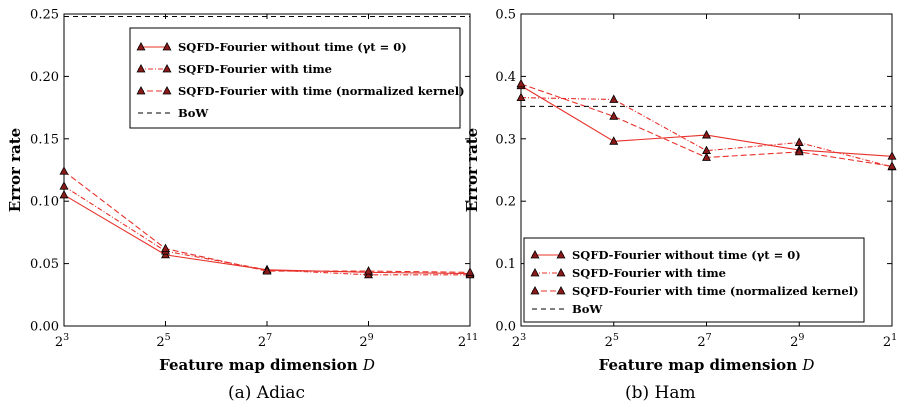  Describe the element at coordinates (505, 327) in the screenshot. I see `y-tick-label: 0.0` at that location.